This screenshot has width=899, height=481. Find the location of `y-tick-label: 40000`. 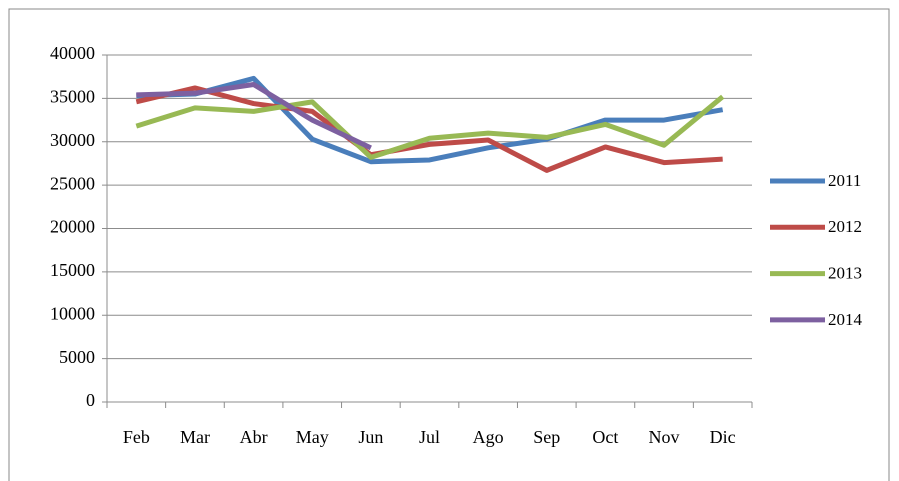

y-tick-label: 40000 is located at coordinates (72, 53).